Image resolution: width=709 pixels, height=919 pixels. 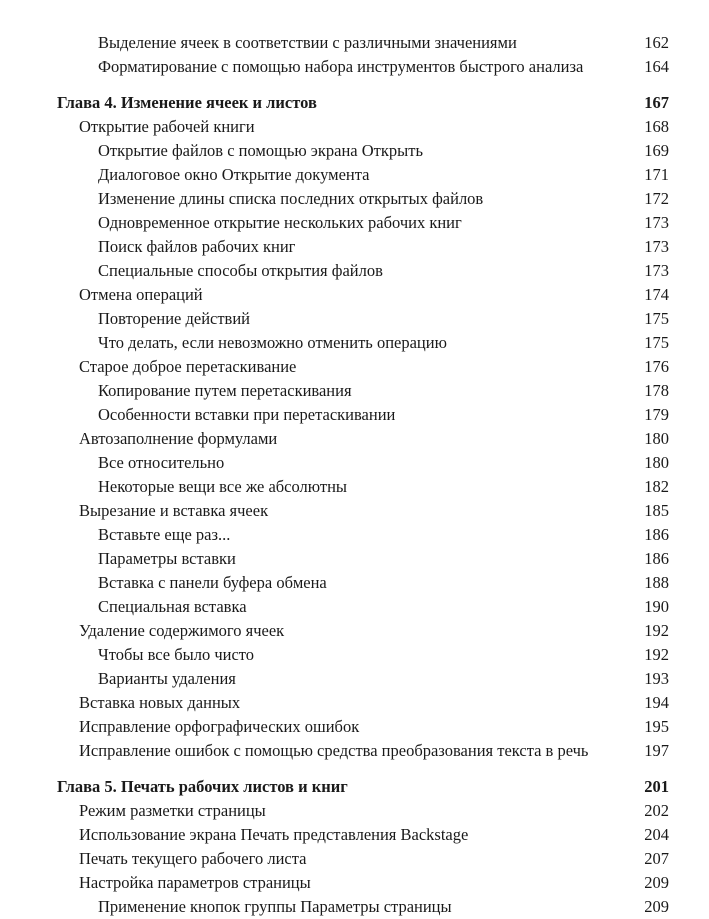 What do you see at coordinates (656, 174) in the screenshot?
I see `toc-entry-page-number: 171` at bounding box center [656, 174].